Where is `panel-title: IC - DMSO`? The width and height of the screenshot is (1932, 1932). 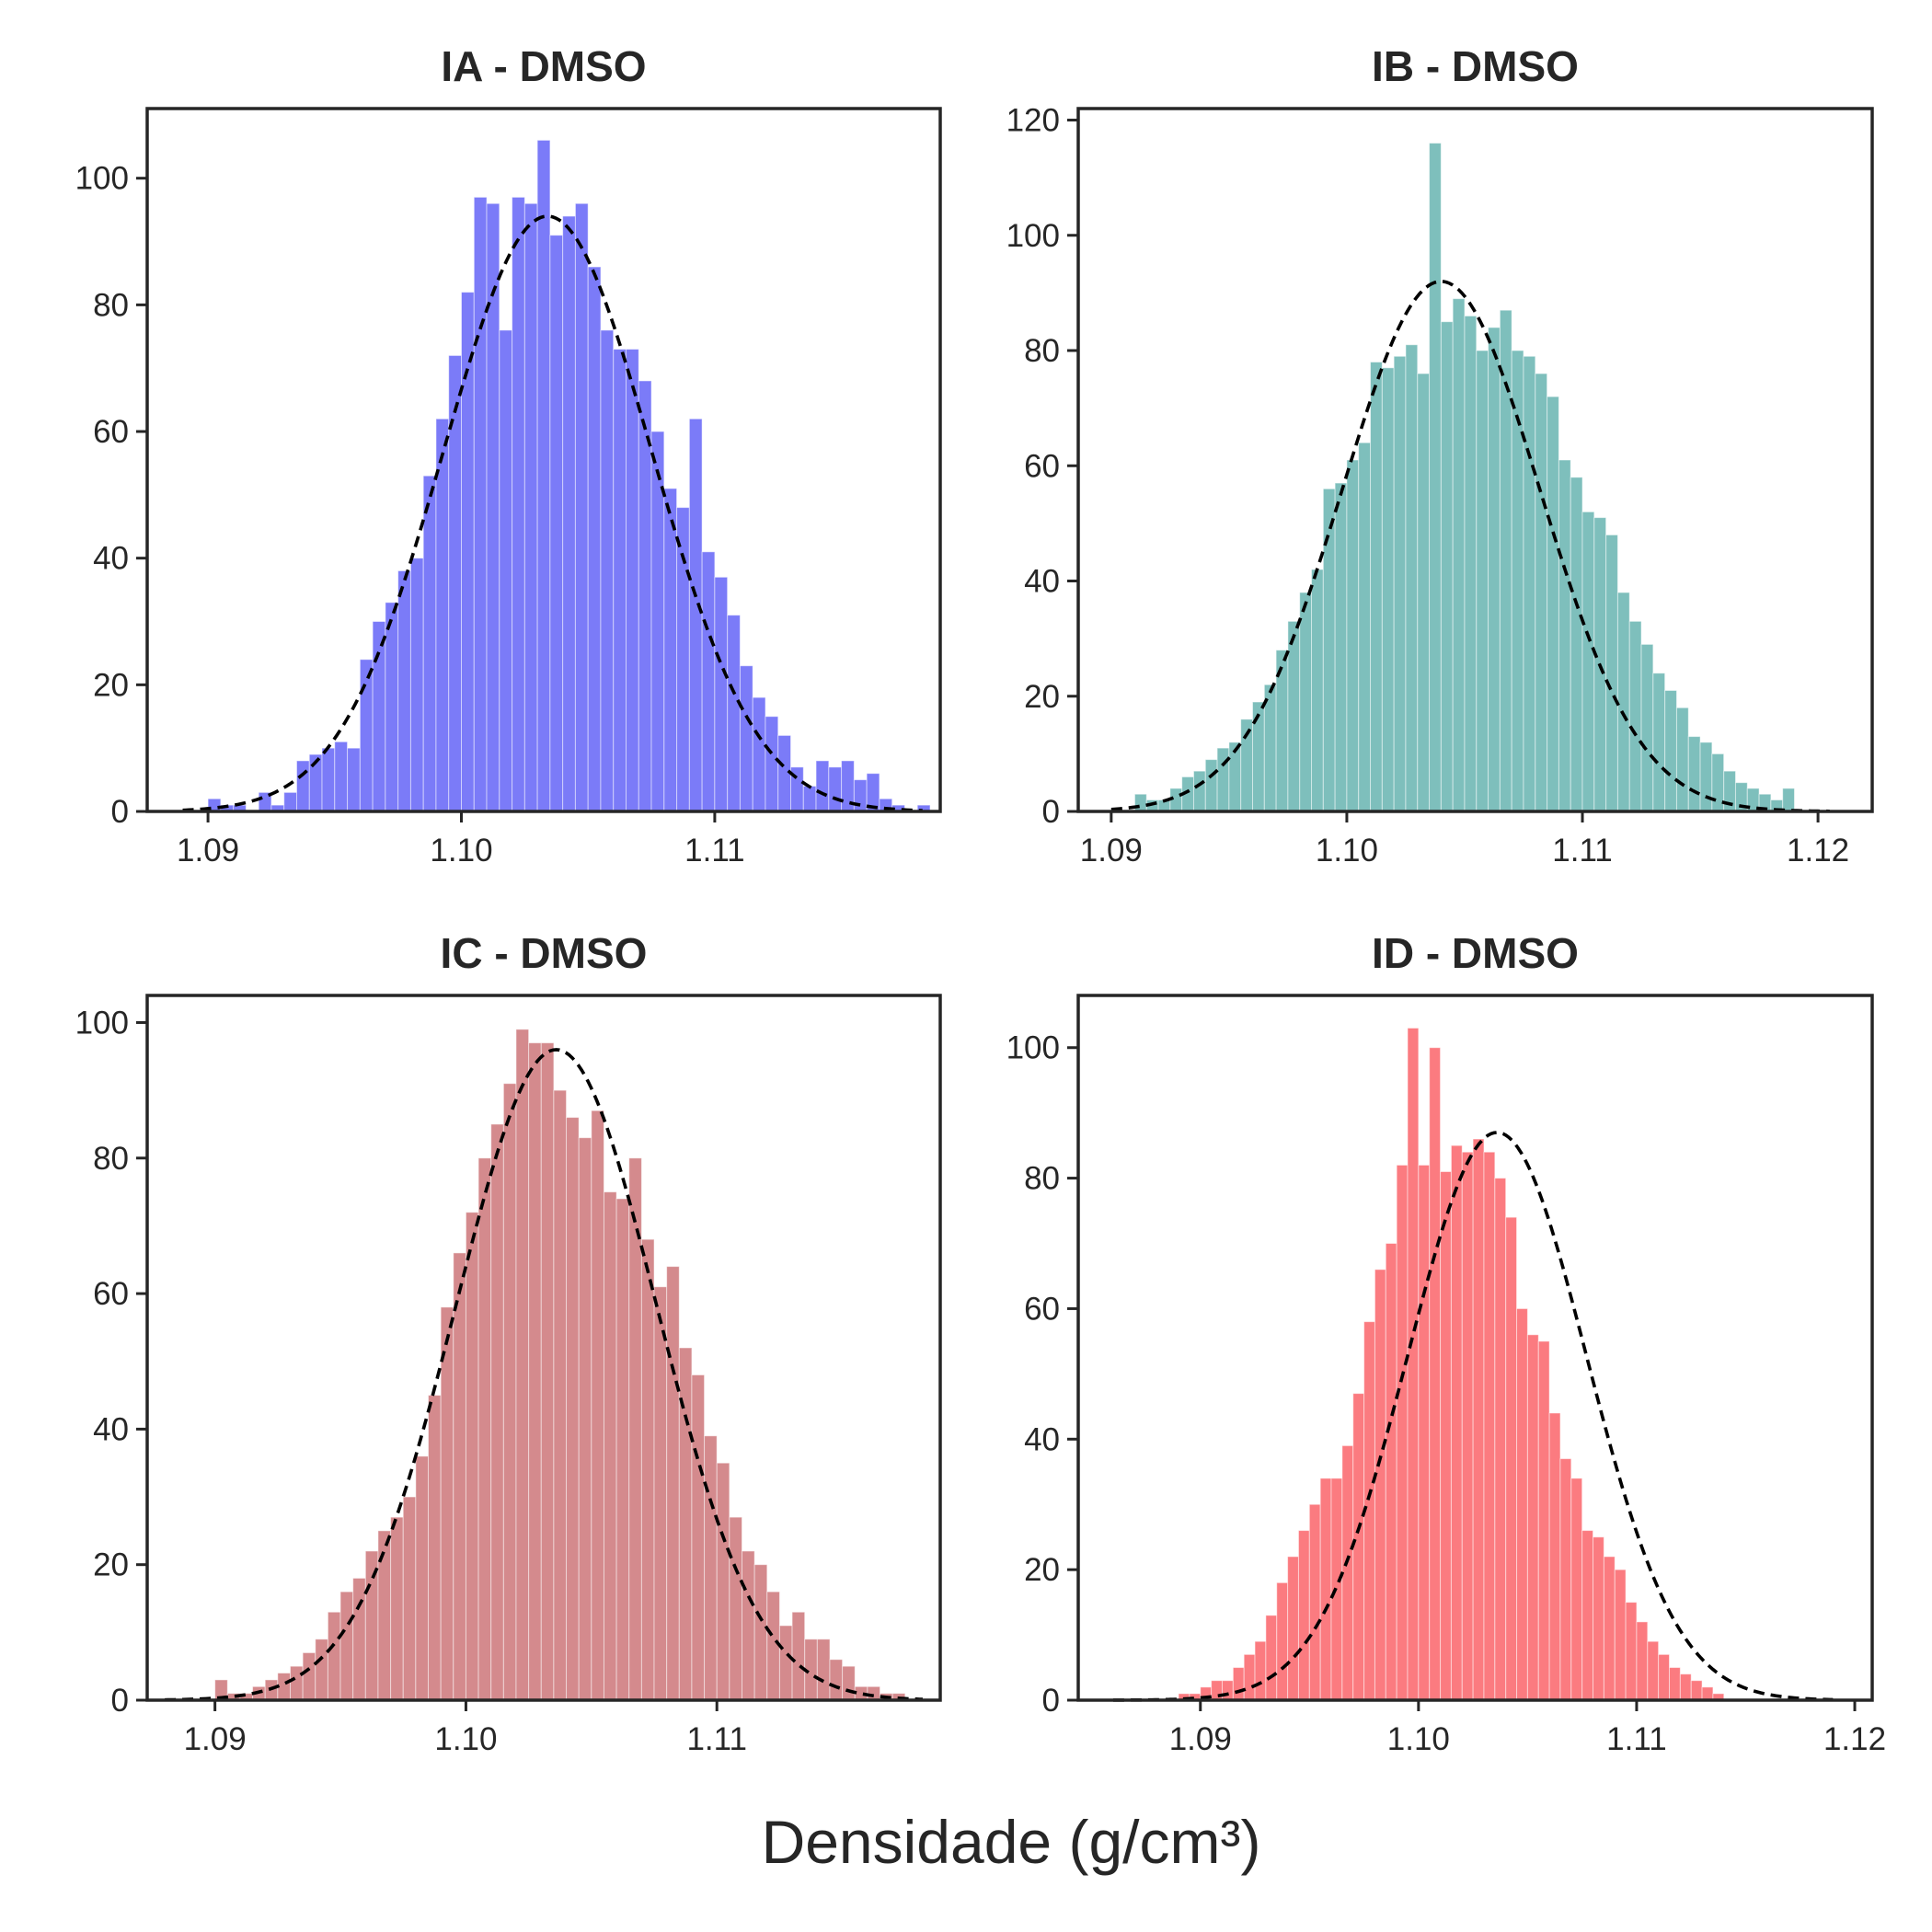 panel-title: IC - DMSO is located at coordinates (544, 953).